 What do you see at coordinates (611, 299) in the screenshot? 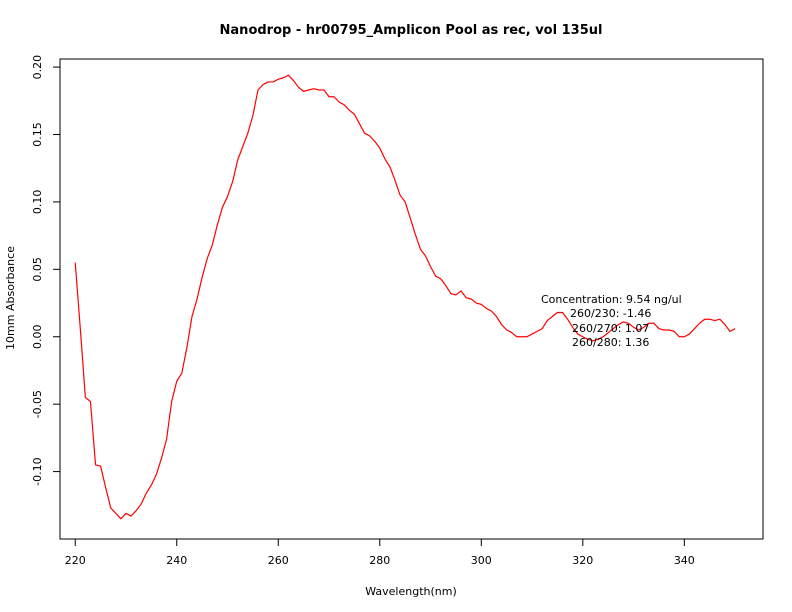
I see `annotation-concentration: Concentration: 9.54 ng/ul` at bounding box center [611, 299].